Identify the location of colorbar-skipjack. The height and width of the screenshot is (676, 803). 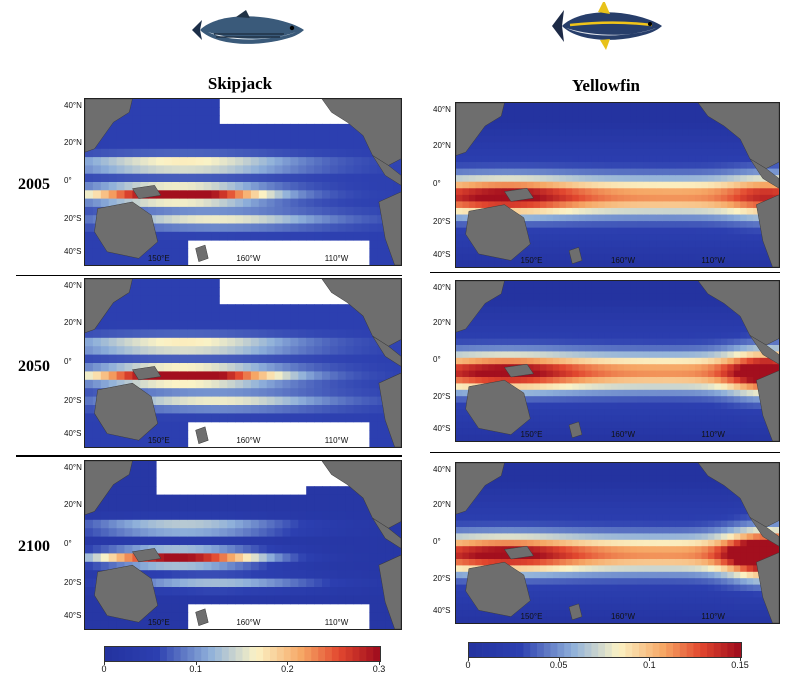
(242, 654).